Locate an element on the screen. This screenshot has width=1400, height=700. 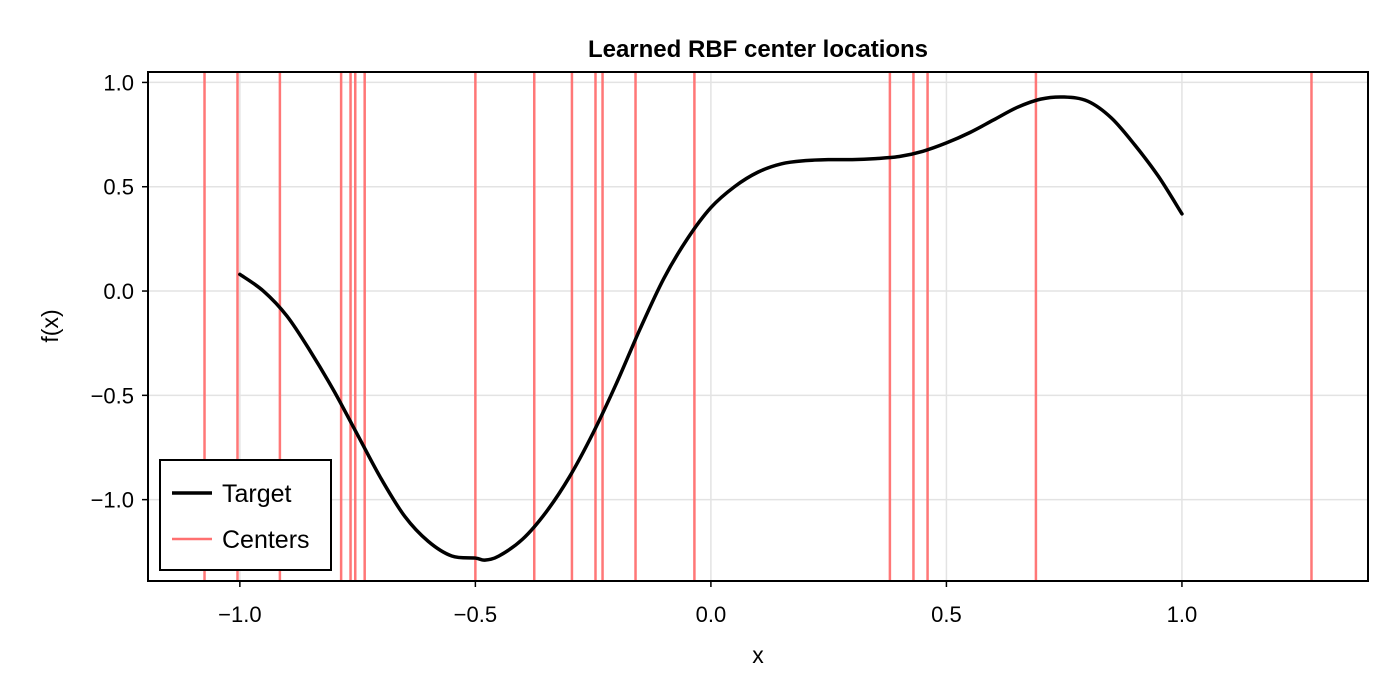
y-axis-label: f(x) is located at coordinates (50, 325).